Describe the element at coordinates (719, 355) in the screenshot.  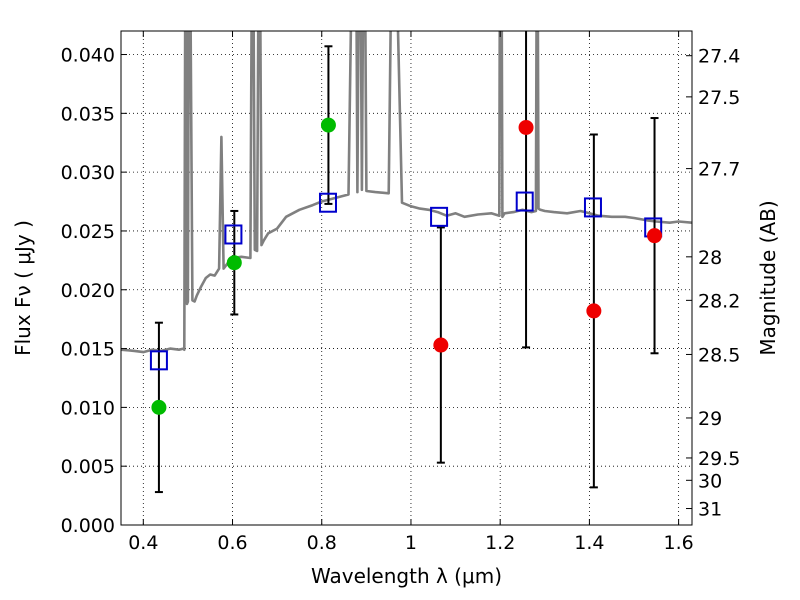
I see `right-tick-label: 28.5` at that location.